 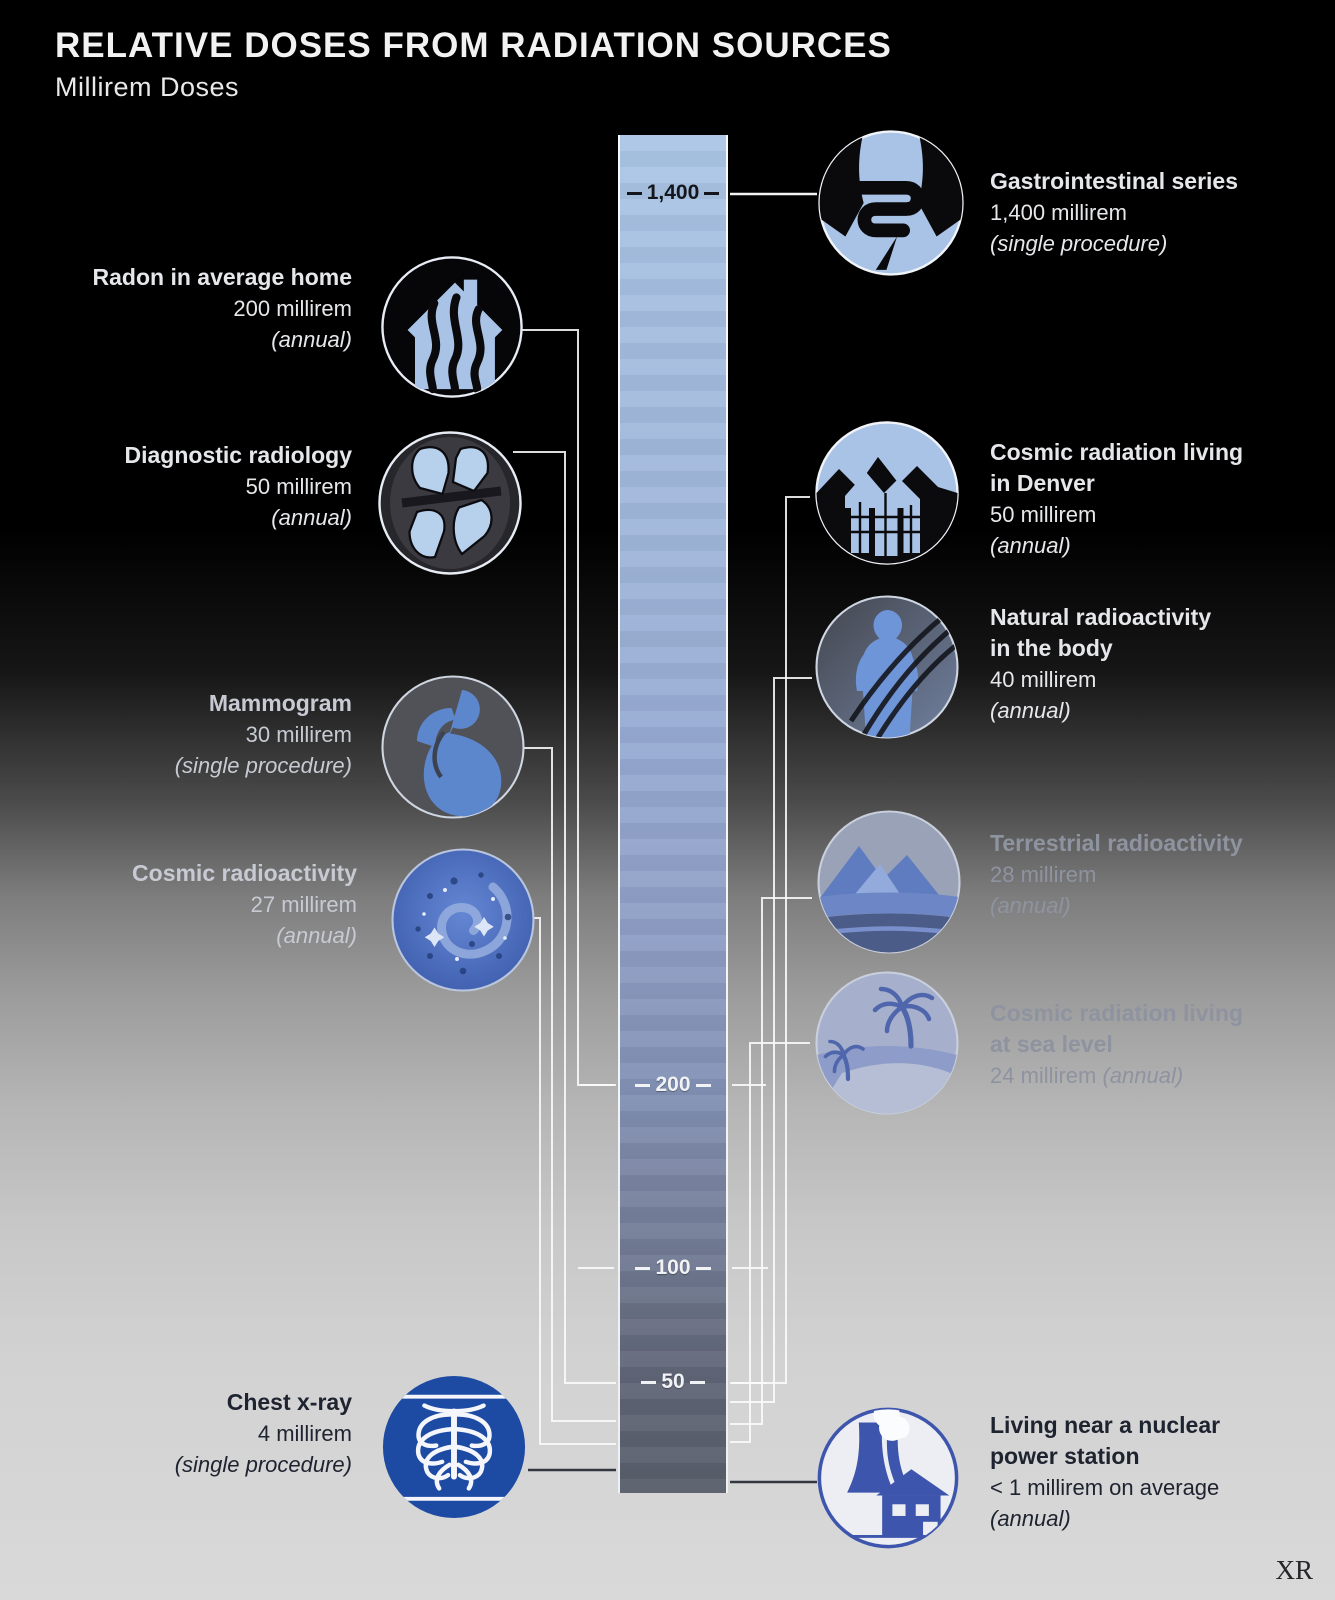 What do you see at coordinates (1143, 1075) in the screenshot?
I see `sea-qualifier: (annual)` at bounding box center [1143, 1075].